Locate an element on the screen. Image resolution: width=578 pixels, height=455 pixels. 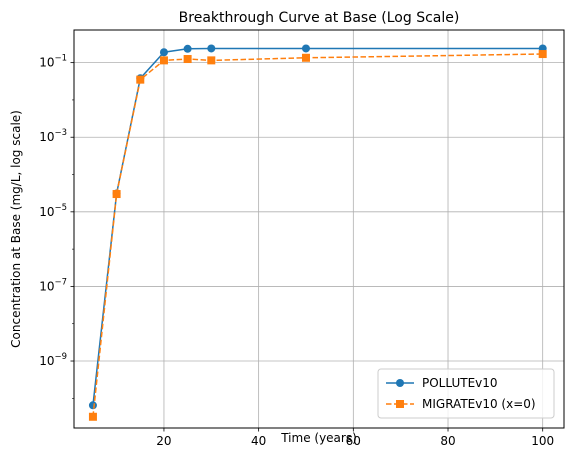
legend-entry: MIGRATEv10 (x=0) is located at coordinates (461, 404).